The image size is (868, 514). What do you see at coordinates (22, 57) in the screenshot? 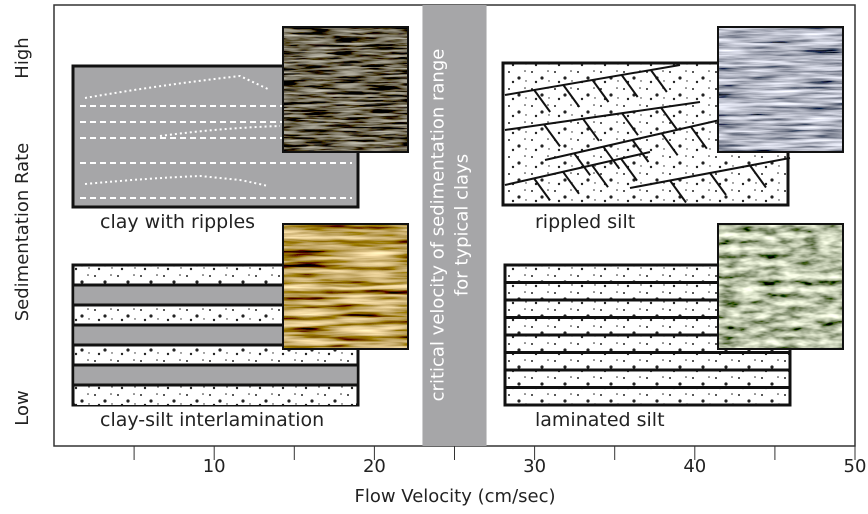
I see `y-high: High` at bounding box center [22, 57].